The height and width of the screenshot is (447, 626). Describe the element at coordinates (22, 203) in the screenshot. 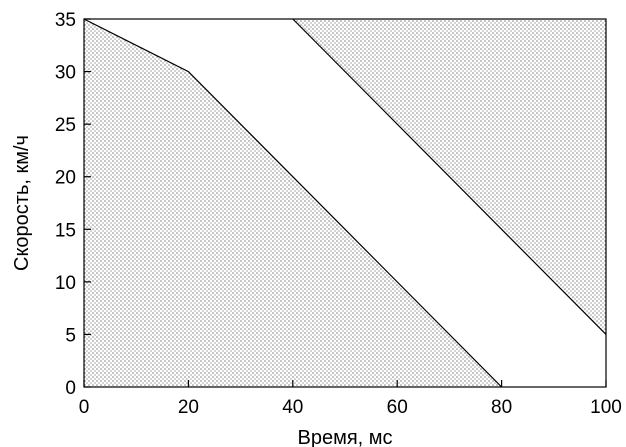

I see `y-axis-title: Скорость, км/ч` at that location.